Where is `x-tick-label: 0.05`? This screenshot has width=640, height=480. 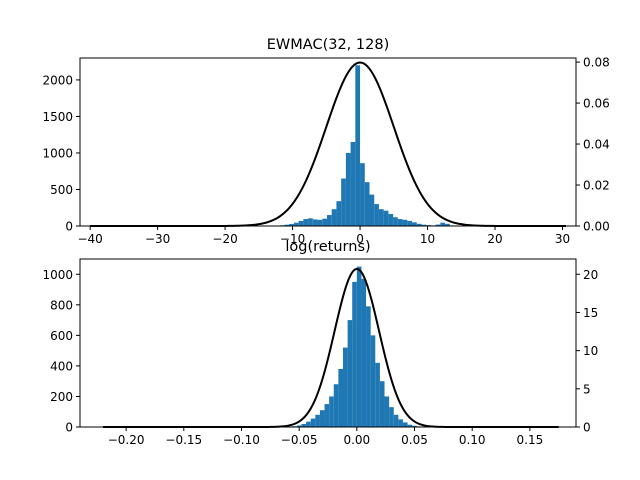 x-tick-label: 0.05 is located at coordinates (414, 440).